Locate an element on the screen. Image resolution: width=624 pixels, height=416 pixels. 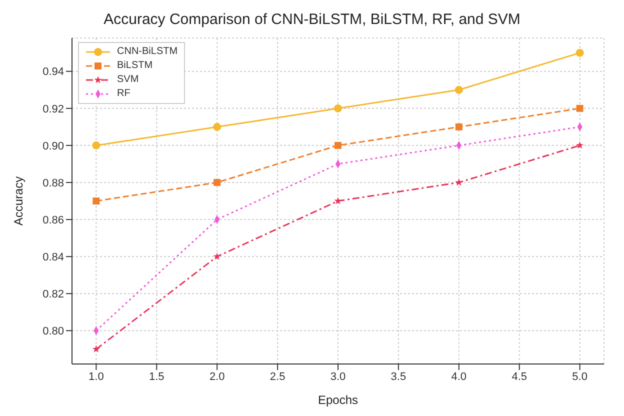
y-tick-label: 0.94 is located at coordinates (53, 72).